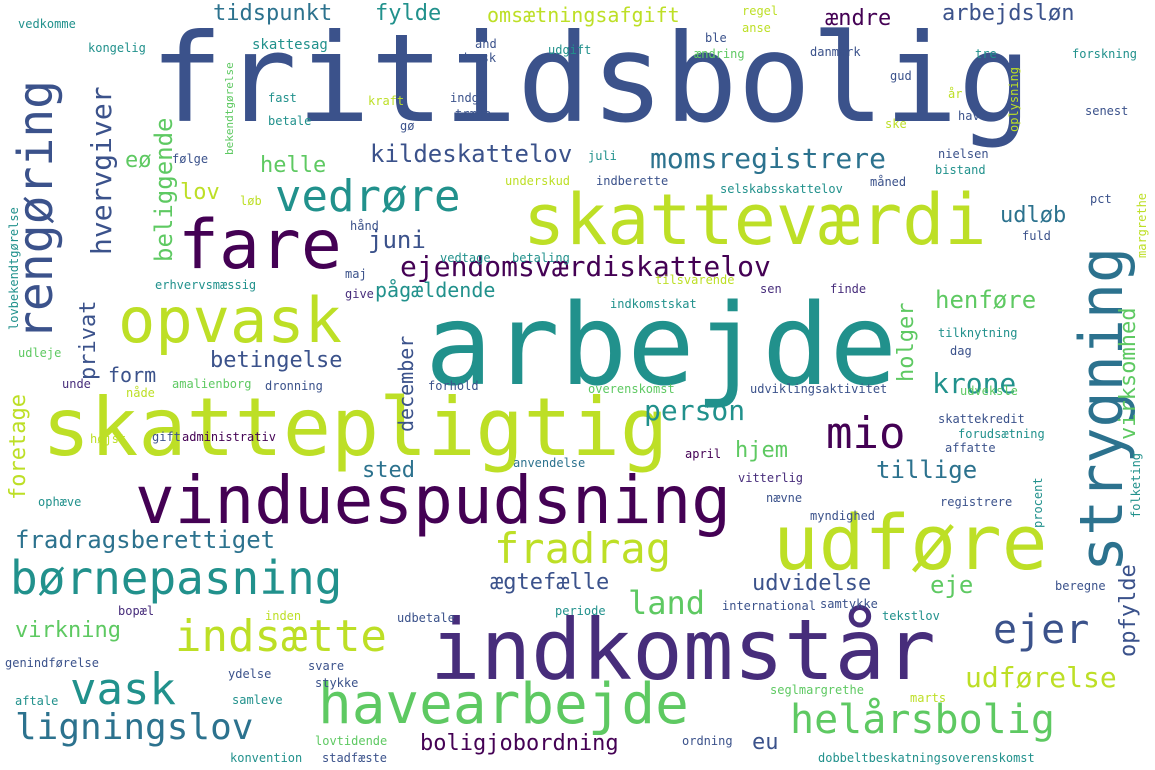 This screenshot has height=770, width=1155. Describe the element at coordinates (273, 13) in the screenshot. I see `word: tidspunkt` at that location.